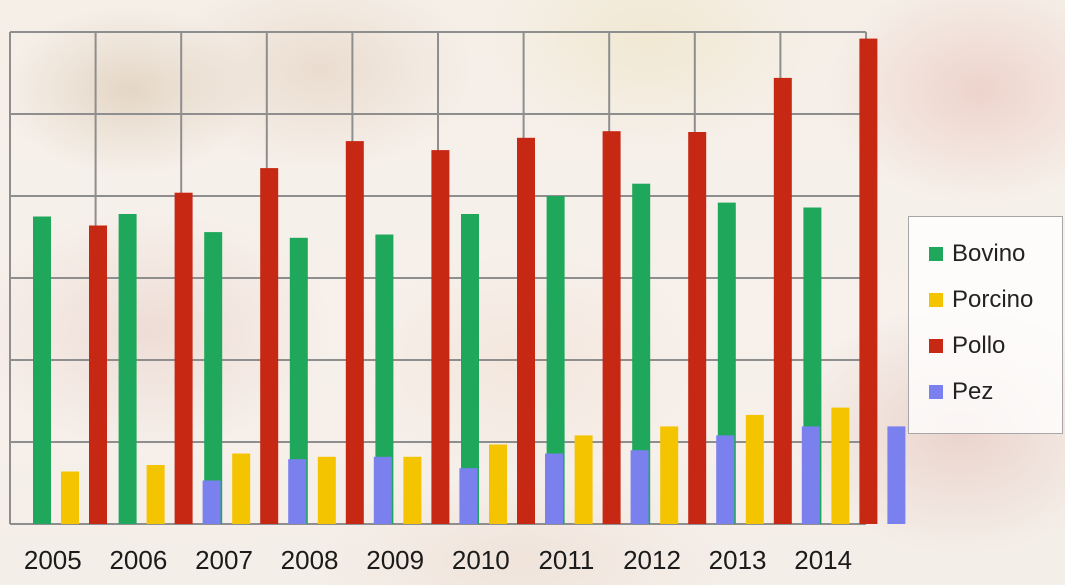 The image size is (1065, 585). What do you see at coordinates (782, 301) in the screenshot?
I see `bar-pollo-2013` at bounding box center [782, 301].